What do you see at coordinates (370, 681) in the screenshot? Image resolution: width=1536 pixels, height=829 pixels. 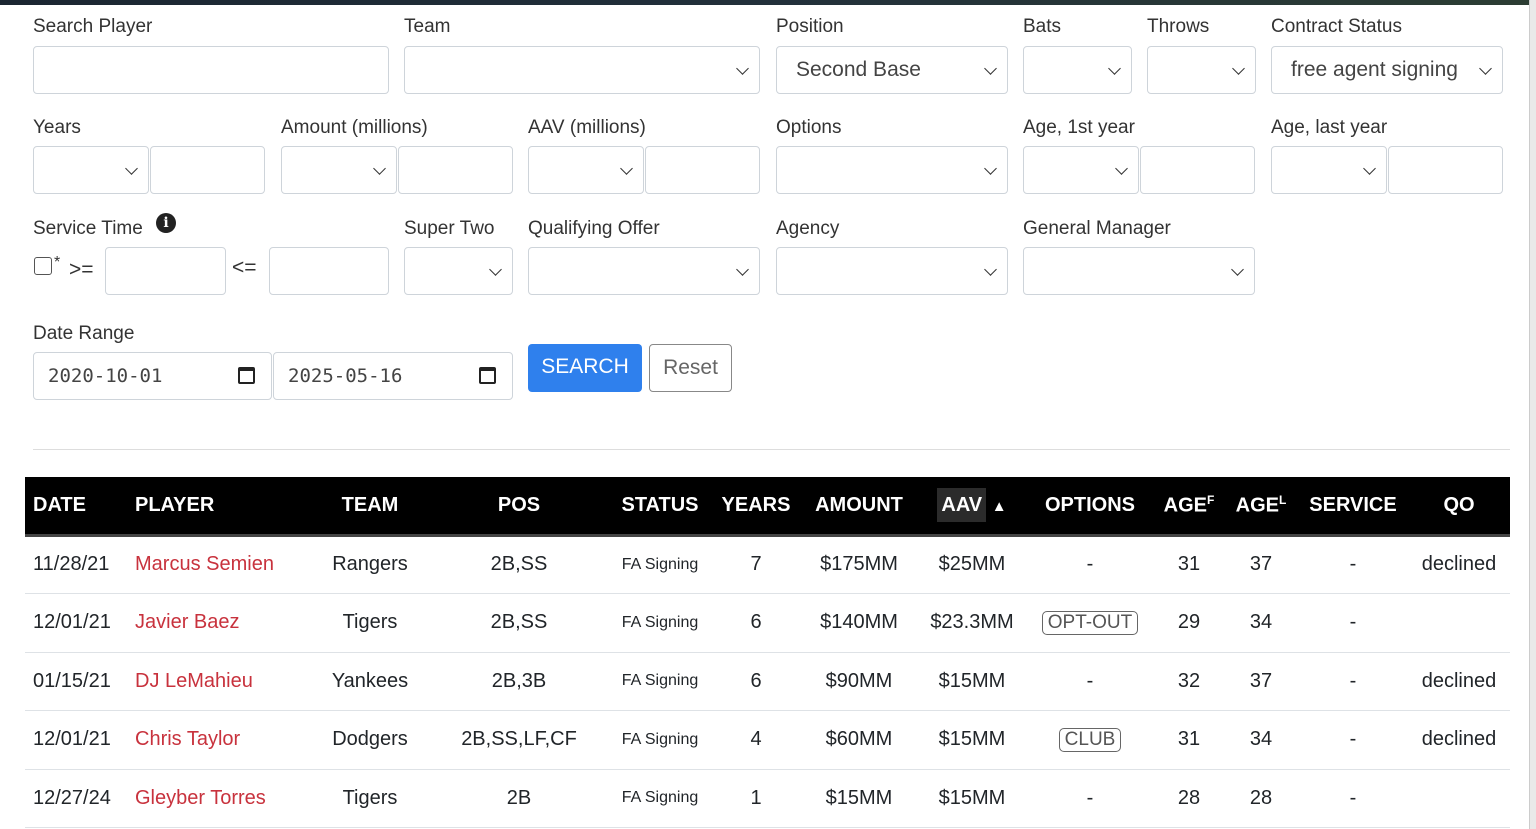 I see `cell-team: Yankees` at bounding box center [370, 681].